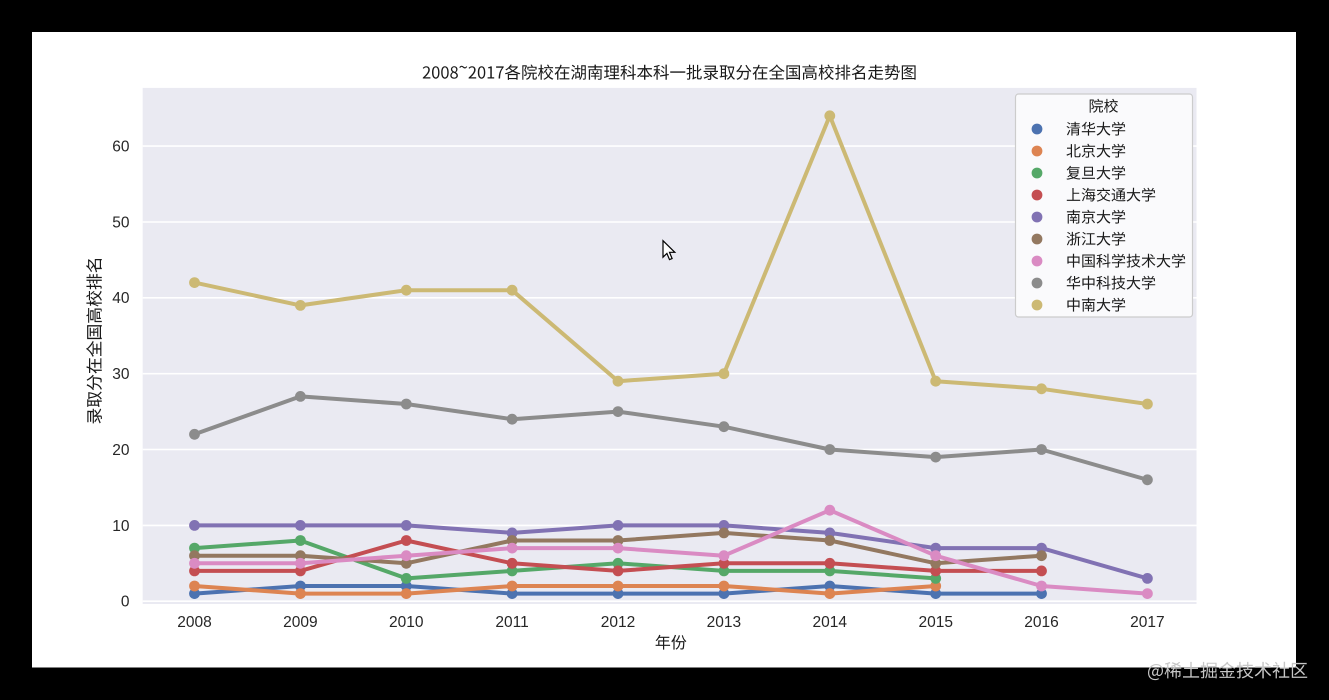 The height and width of the screenshot is (700, 1329). Describe the element at coordinates (1147, 622) in the screenshot. I see `svg-text: 2017` at that location.